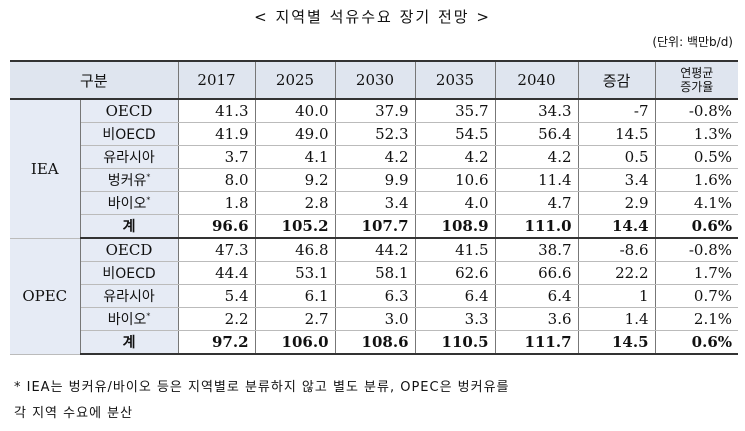  I want to click on value-cell: 41.5, so click(455, 250).